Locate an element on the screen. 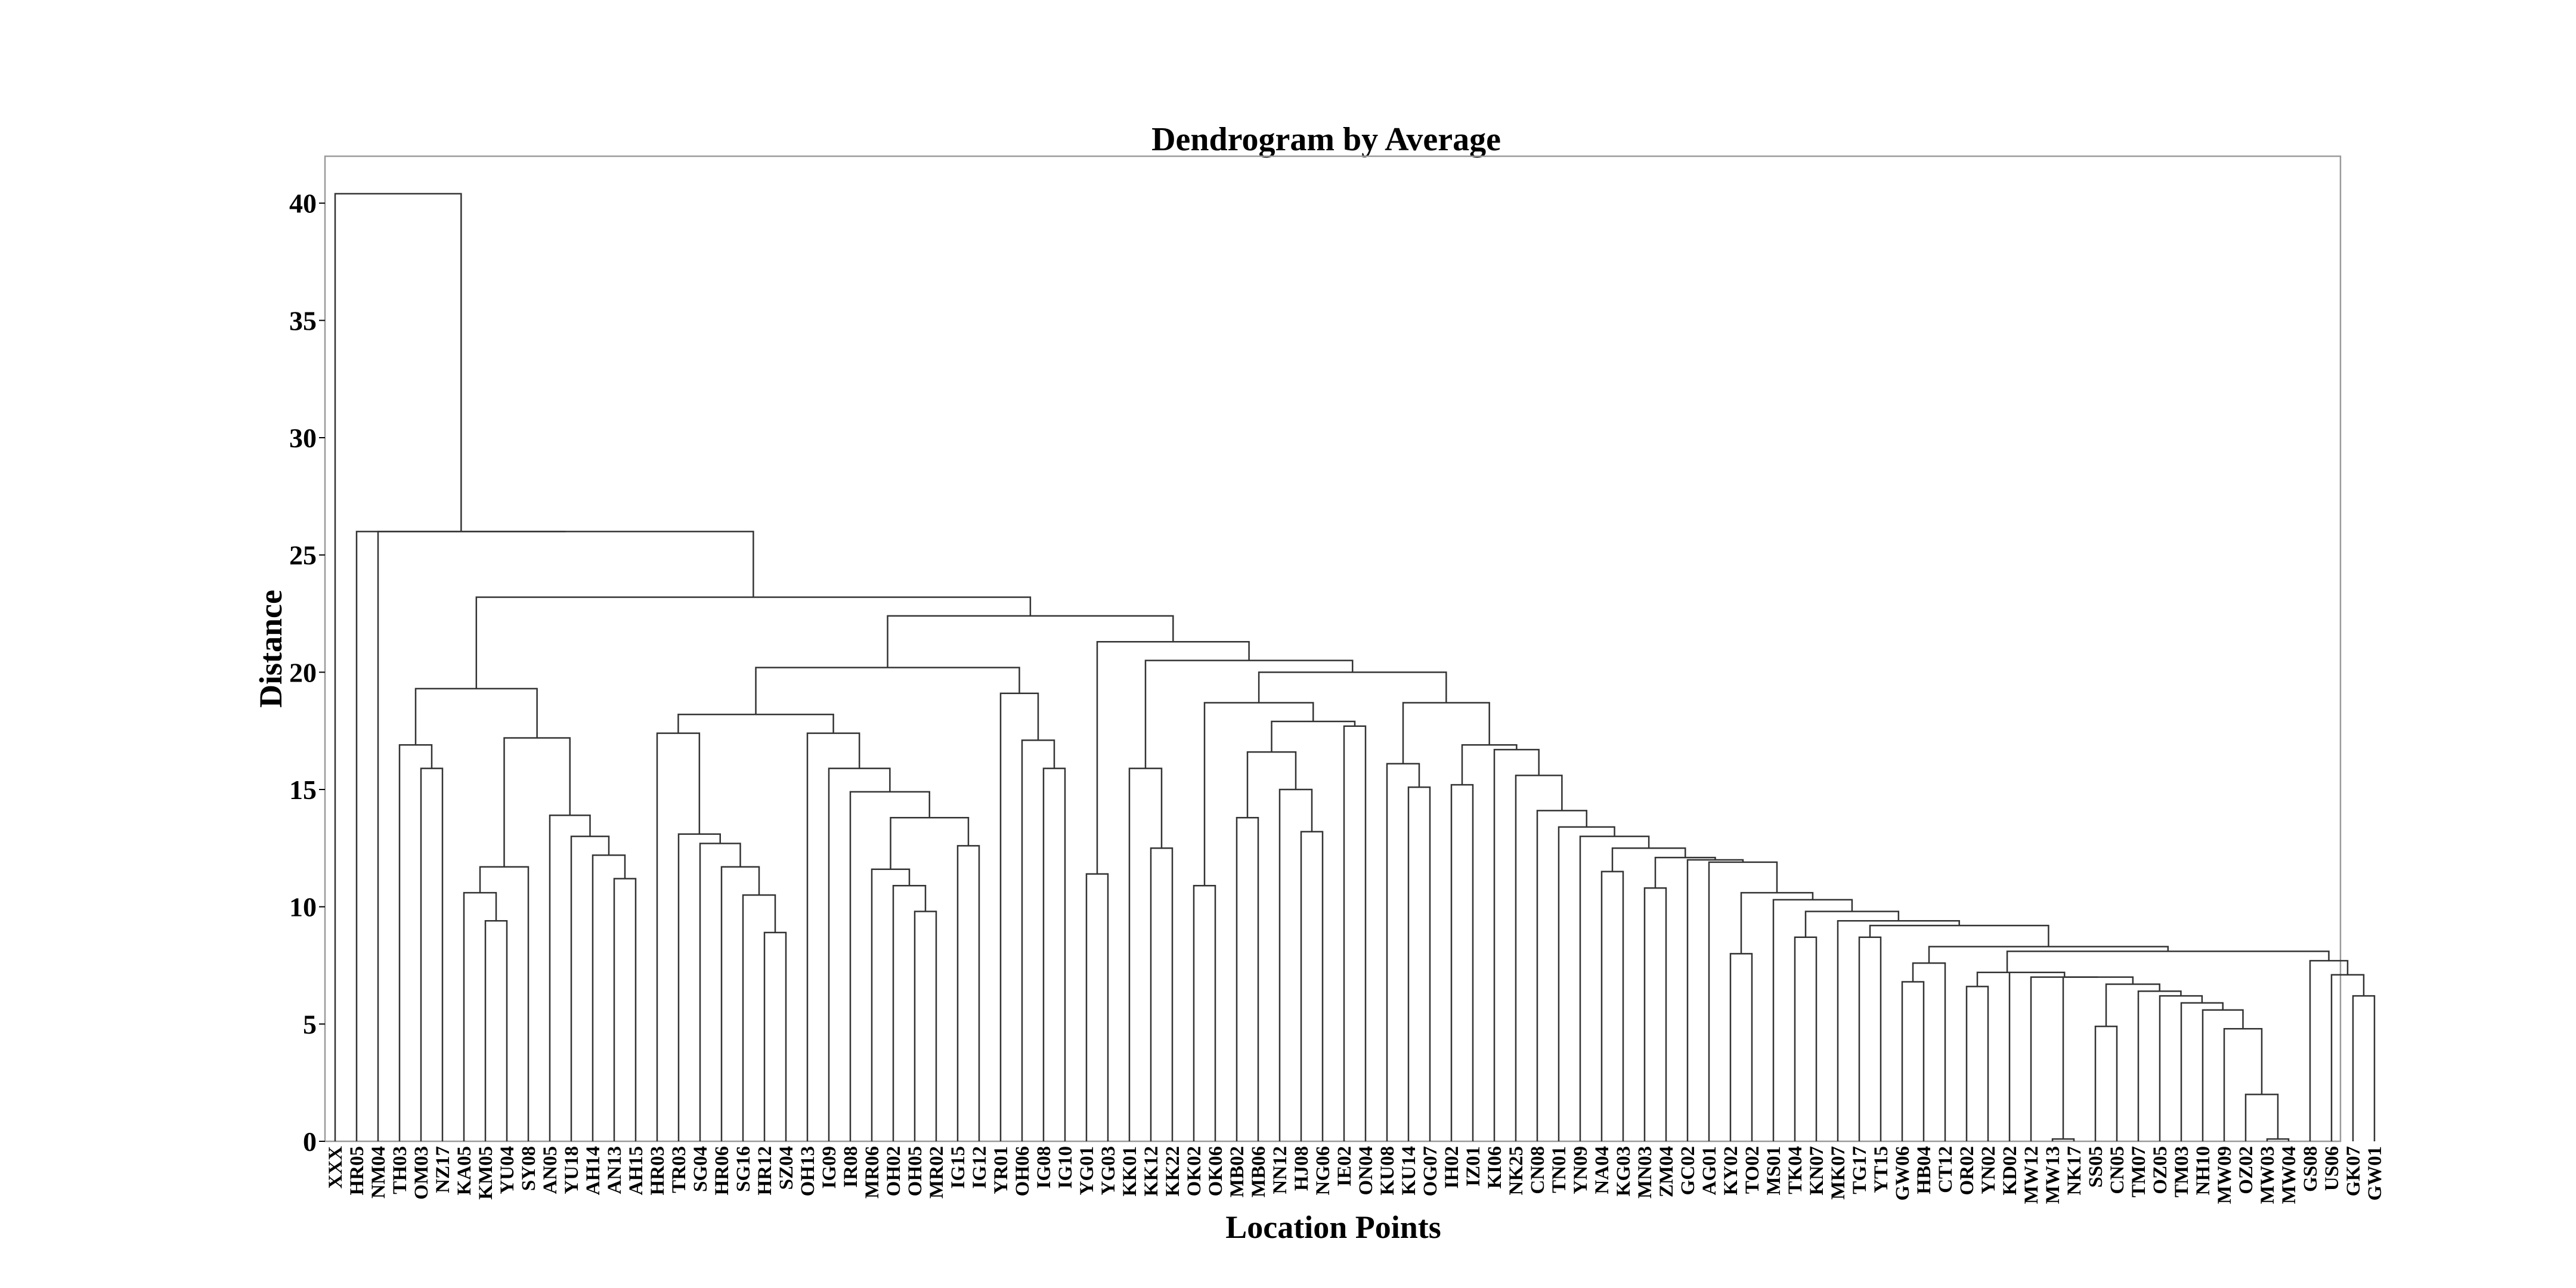 This screenshot has height=1288, width=2576. x-tick-label: OH13 is located at coordinates (808, 1171).